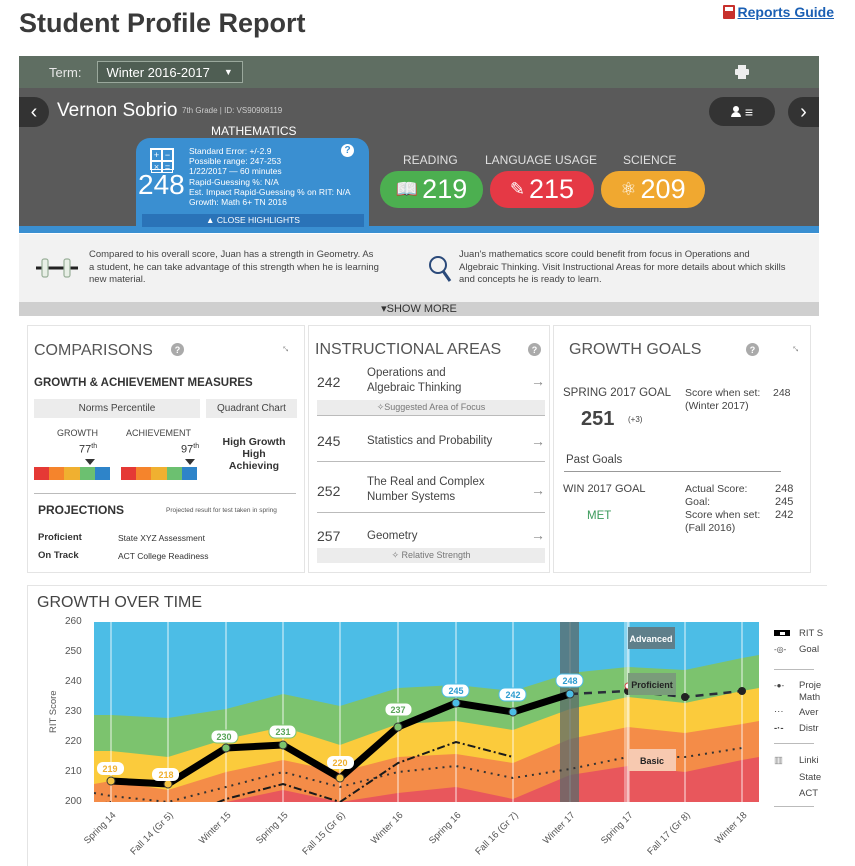 The image size is (855, 866). I want to click on proficient-label: Proficient, so click(652, 685).